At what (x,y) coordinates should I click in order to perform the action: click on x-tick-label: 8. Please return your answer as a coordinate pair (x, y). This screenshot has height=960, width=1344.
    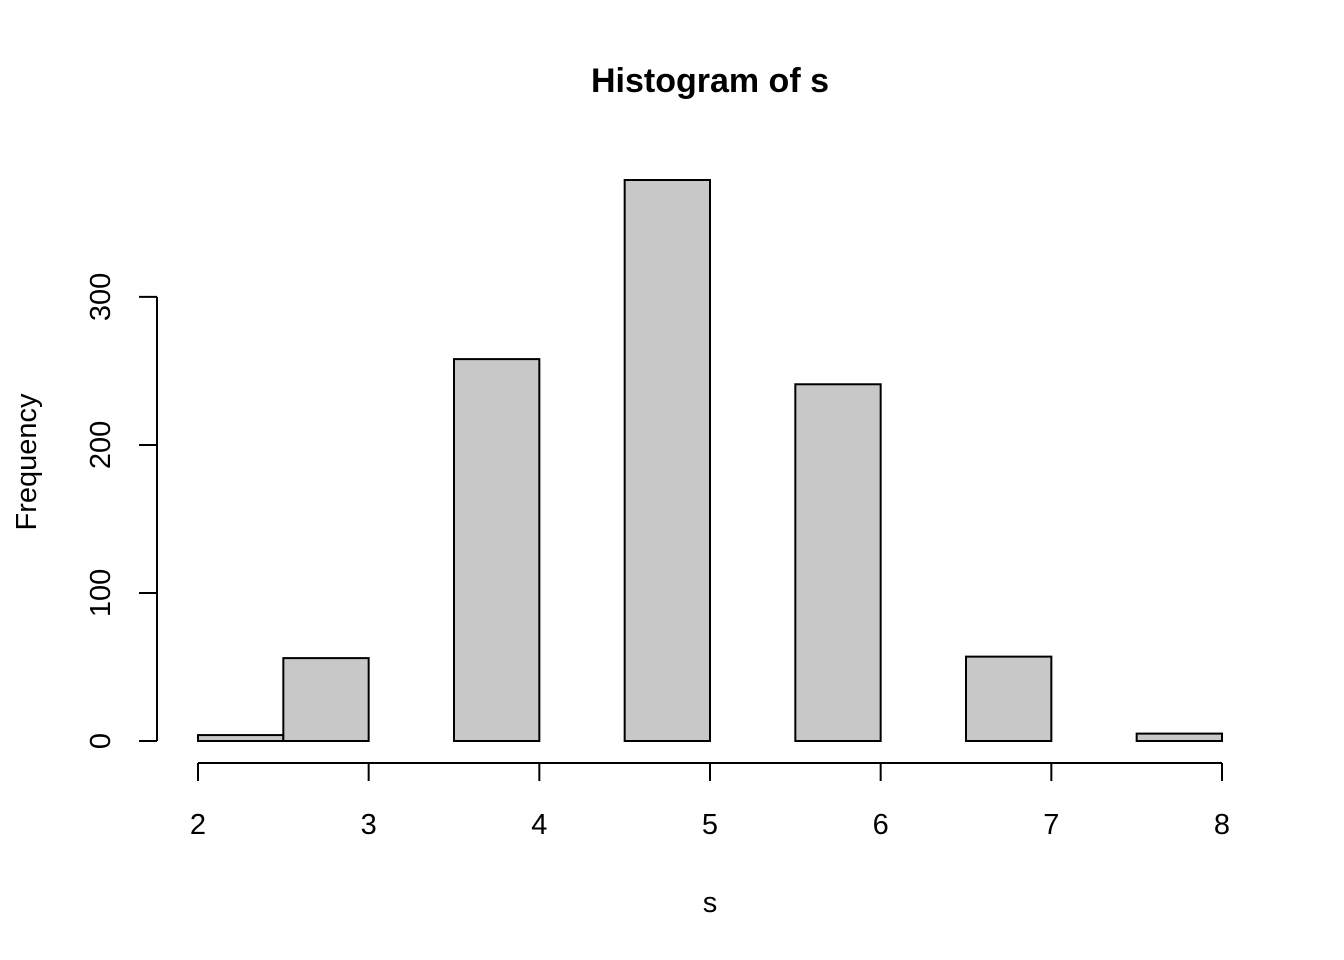
    Looking at the image, I should click on (1222, 825).